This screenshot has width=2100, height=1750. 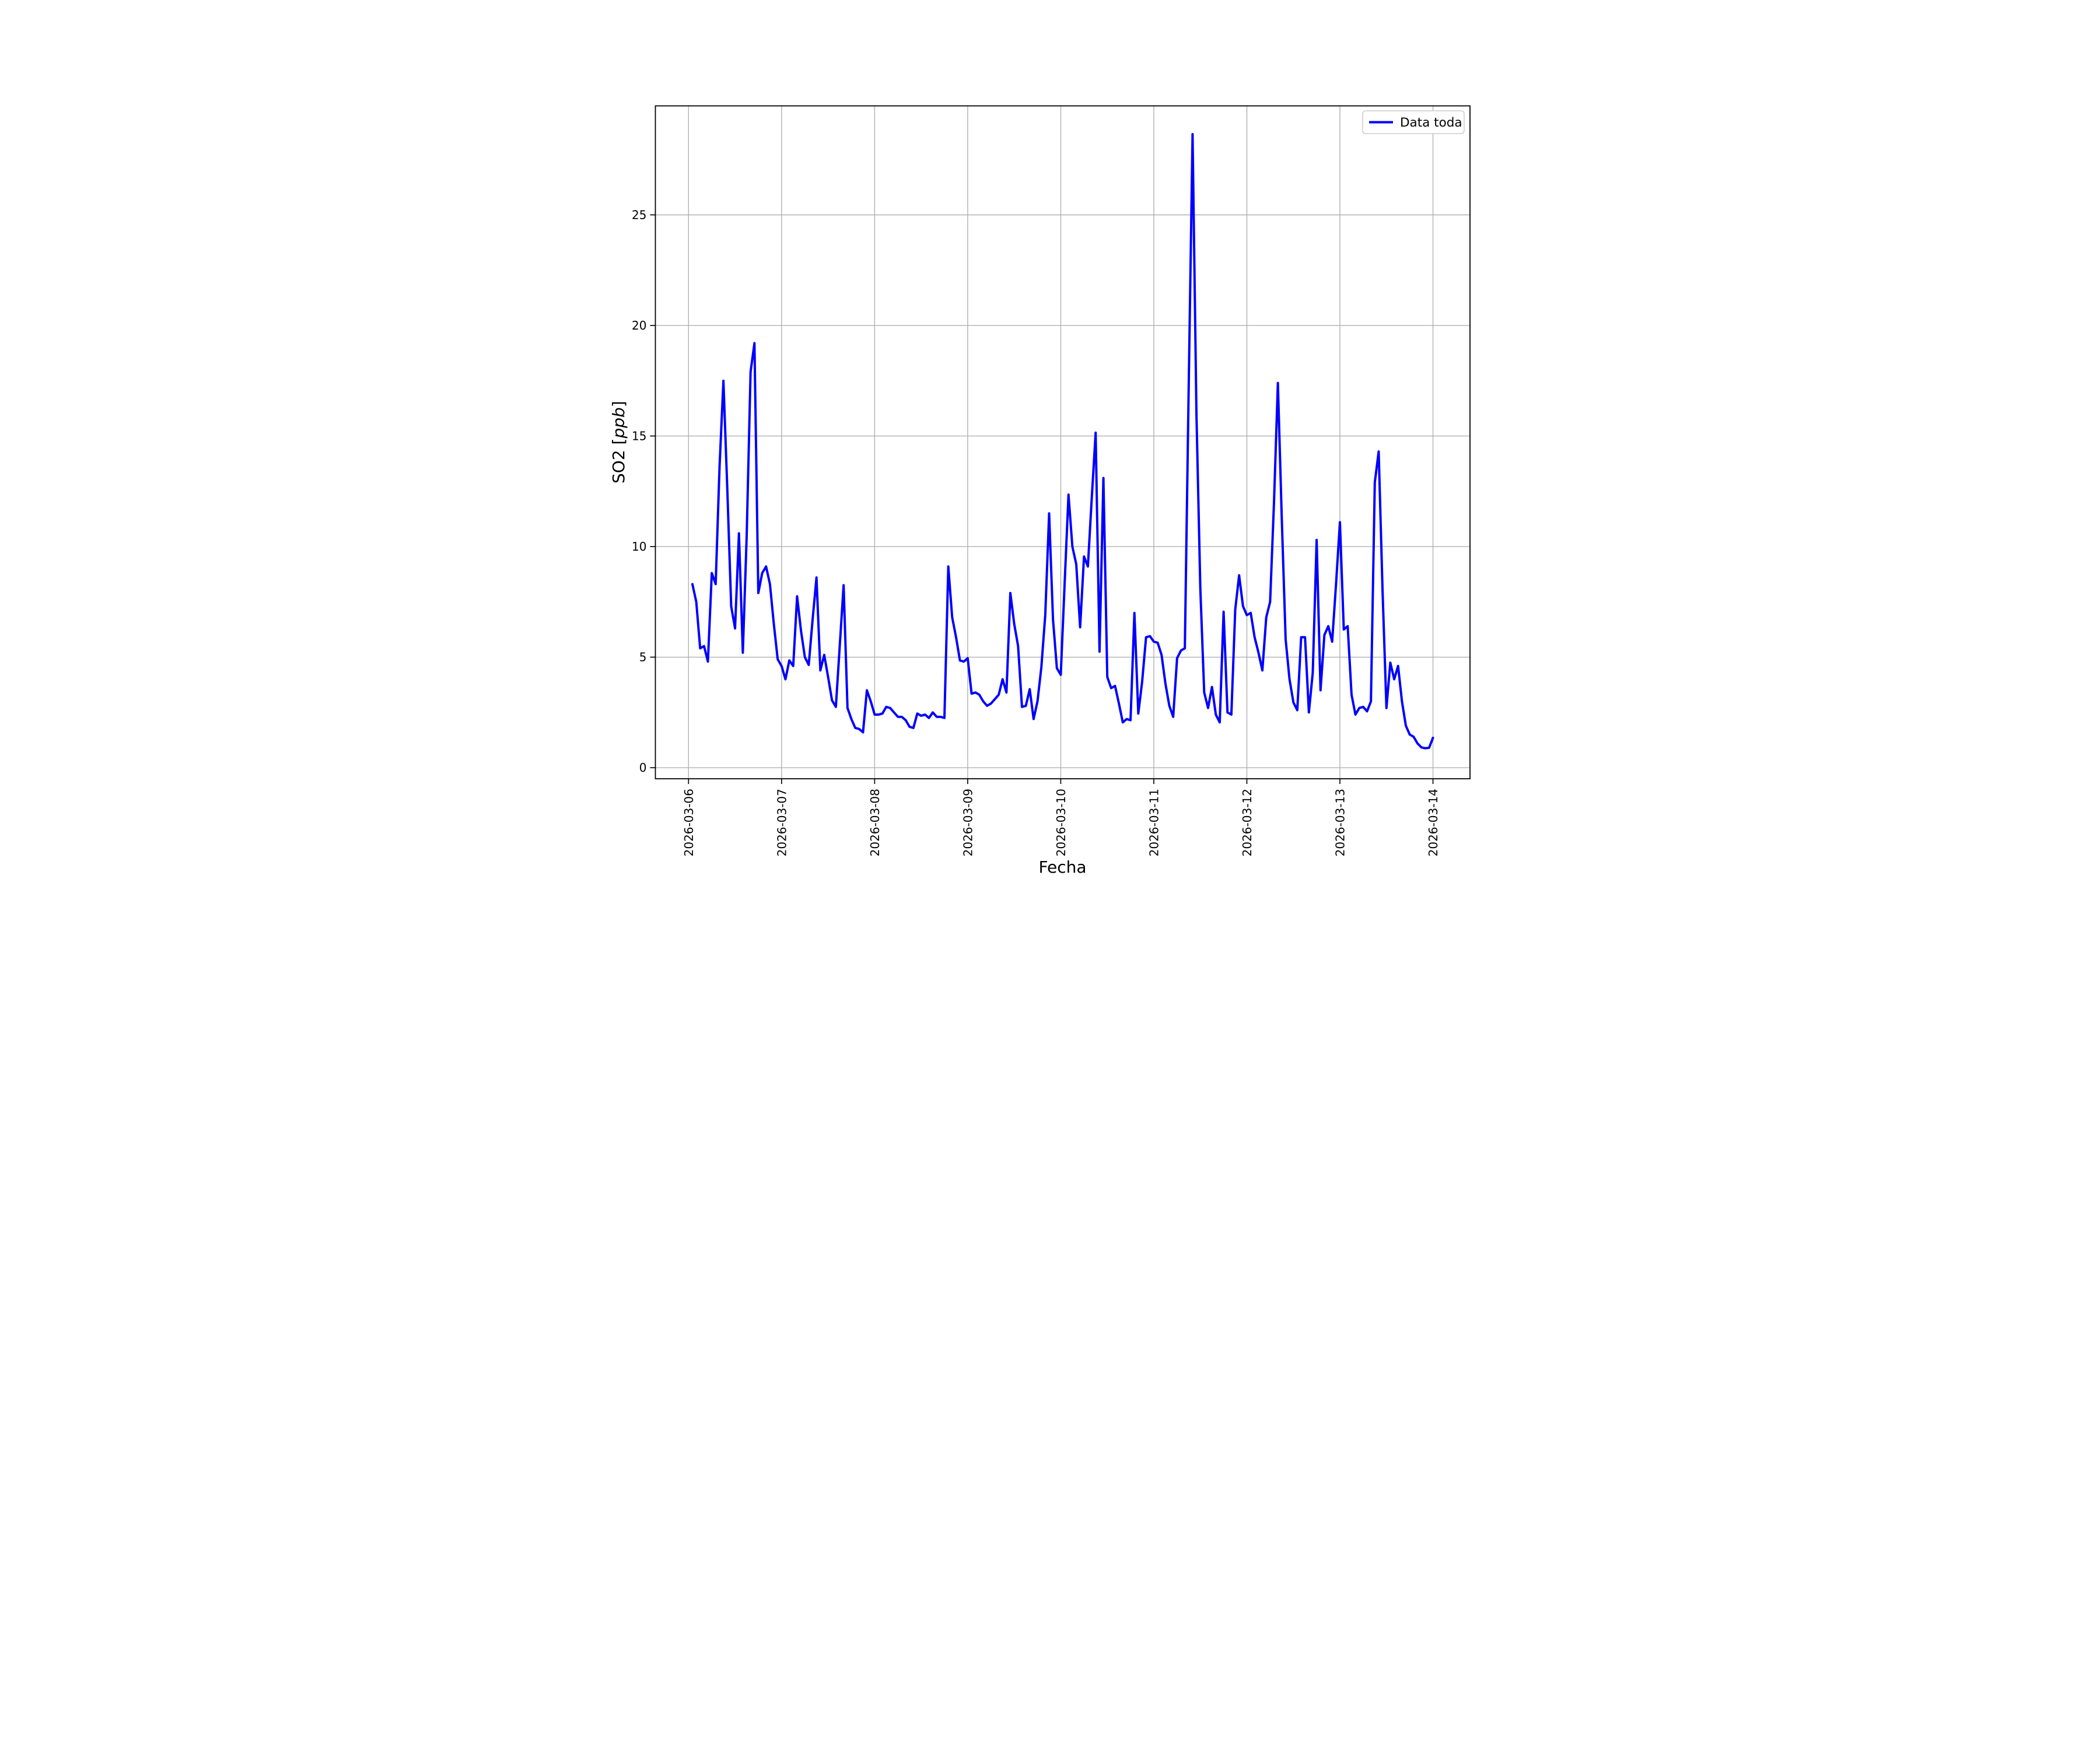 I want to click on x-tick-label: 2026-03-06, so click(x=689, y=822).